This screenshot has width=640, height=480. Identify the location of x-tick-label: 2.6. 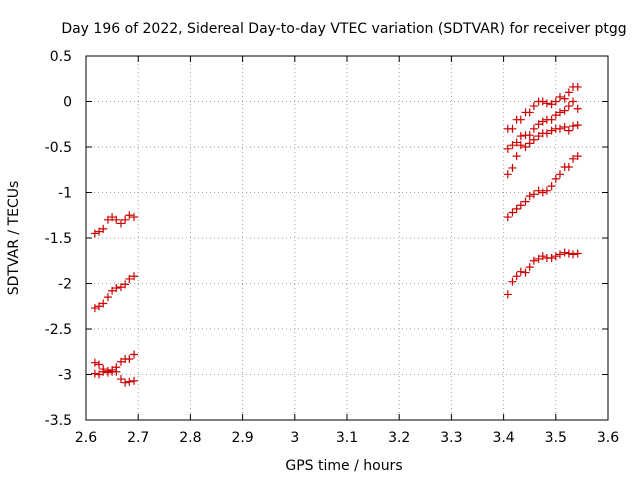
(86, 438).